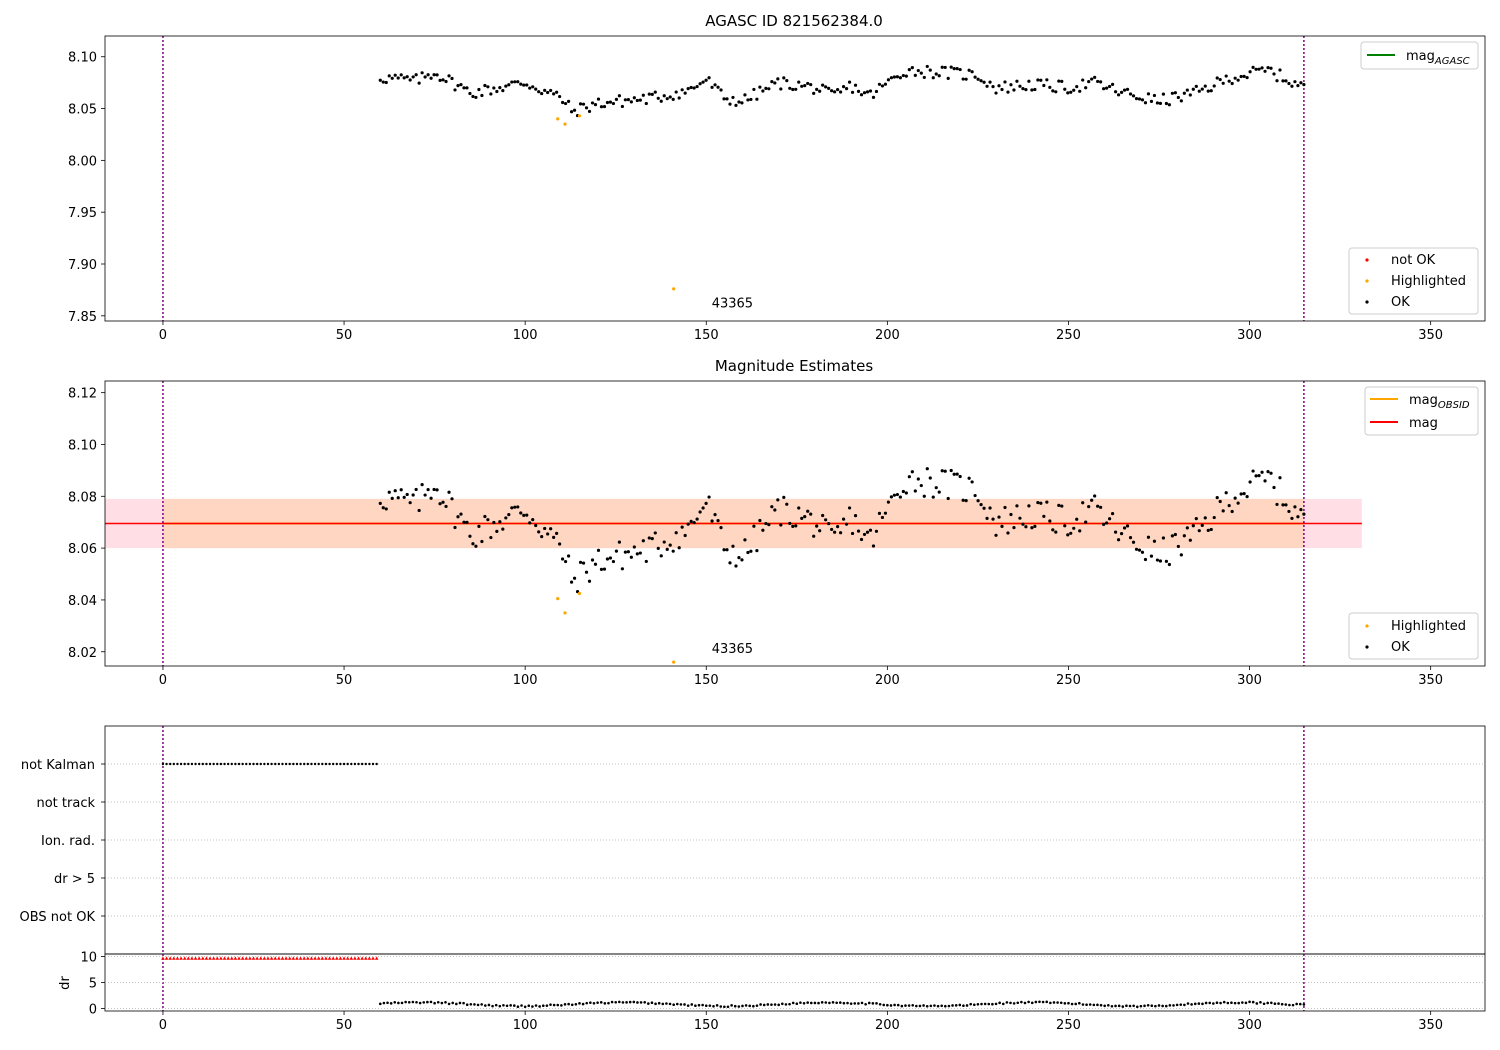 The height and width of the screenshot is (1050, 1500). Describe the element at coordinates (1400, 647) in the screenshot. I see `legend-label-ok-2: OK` at that location.